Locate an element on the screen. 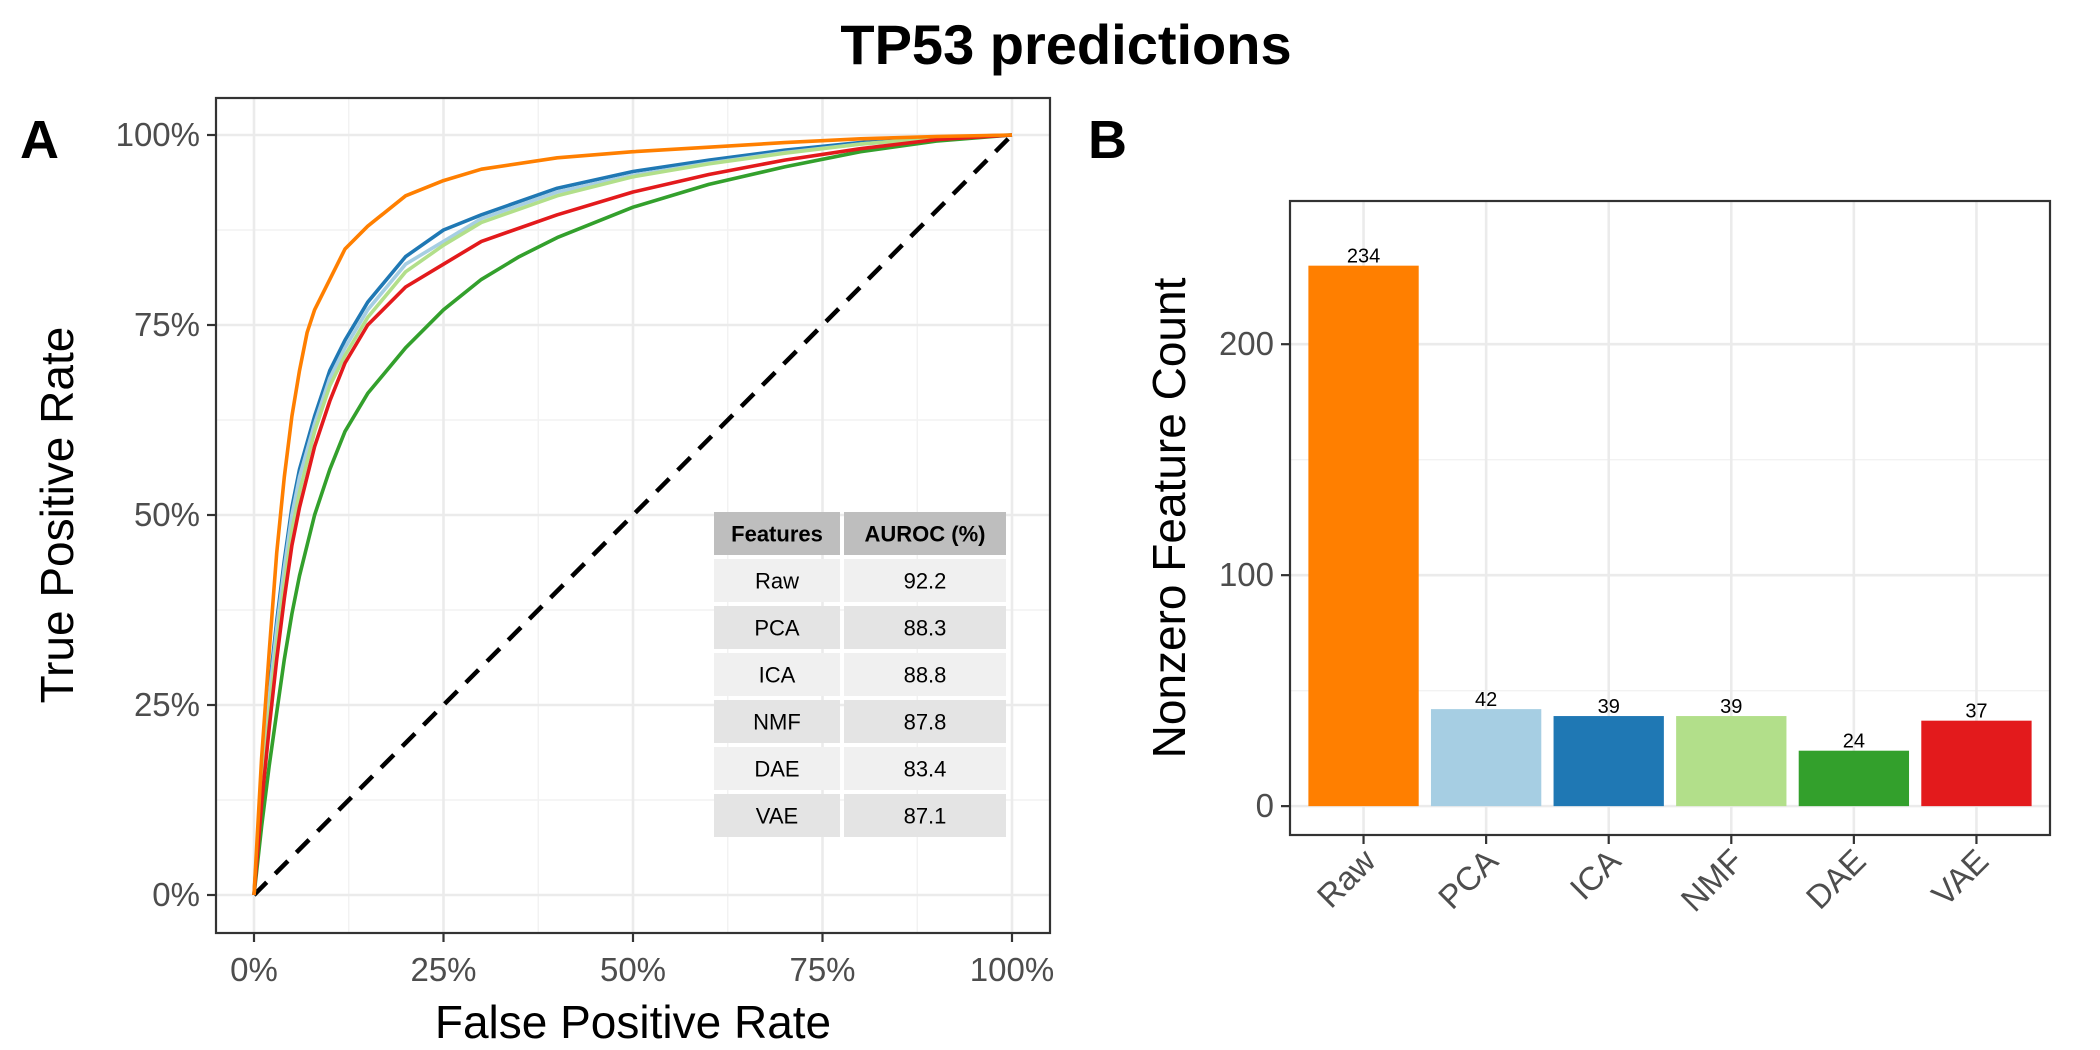 The width and height of the screenshot is (2100, 1050). auroc-table-value: 88.3 is located at coordinates (925, 628).